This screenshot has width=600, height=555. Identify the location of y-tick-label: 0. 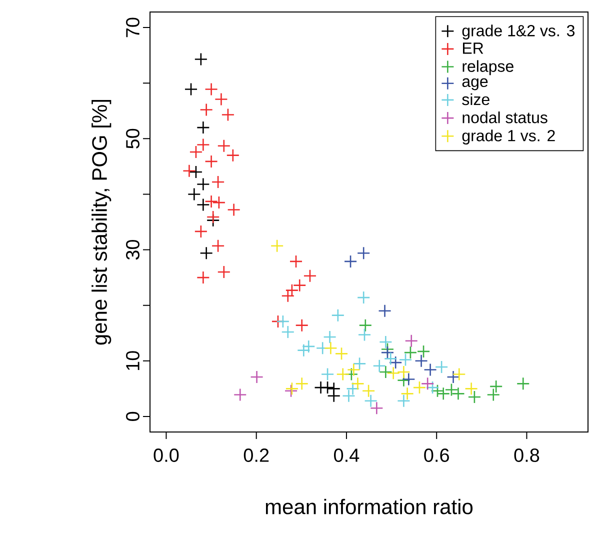
(133, 416).